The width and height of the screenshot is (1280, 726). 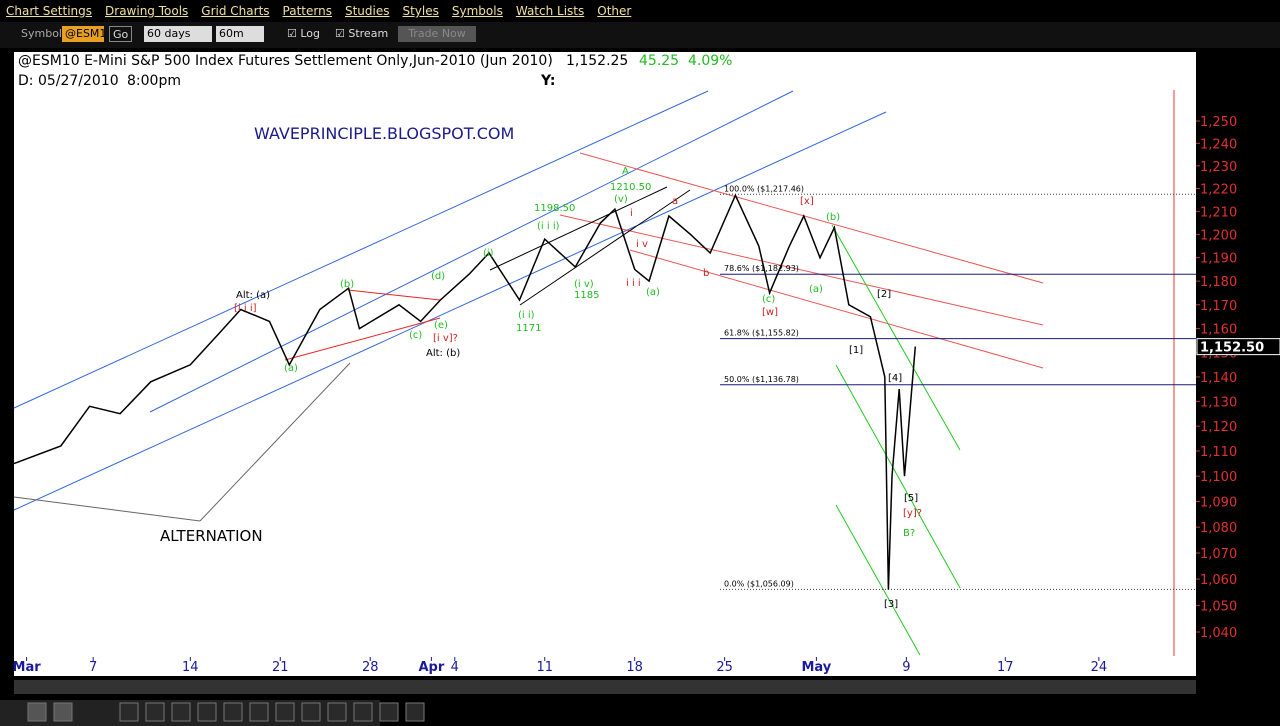 I want to click on y-tick-label: 1,060, so click(x=1218, y=580).